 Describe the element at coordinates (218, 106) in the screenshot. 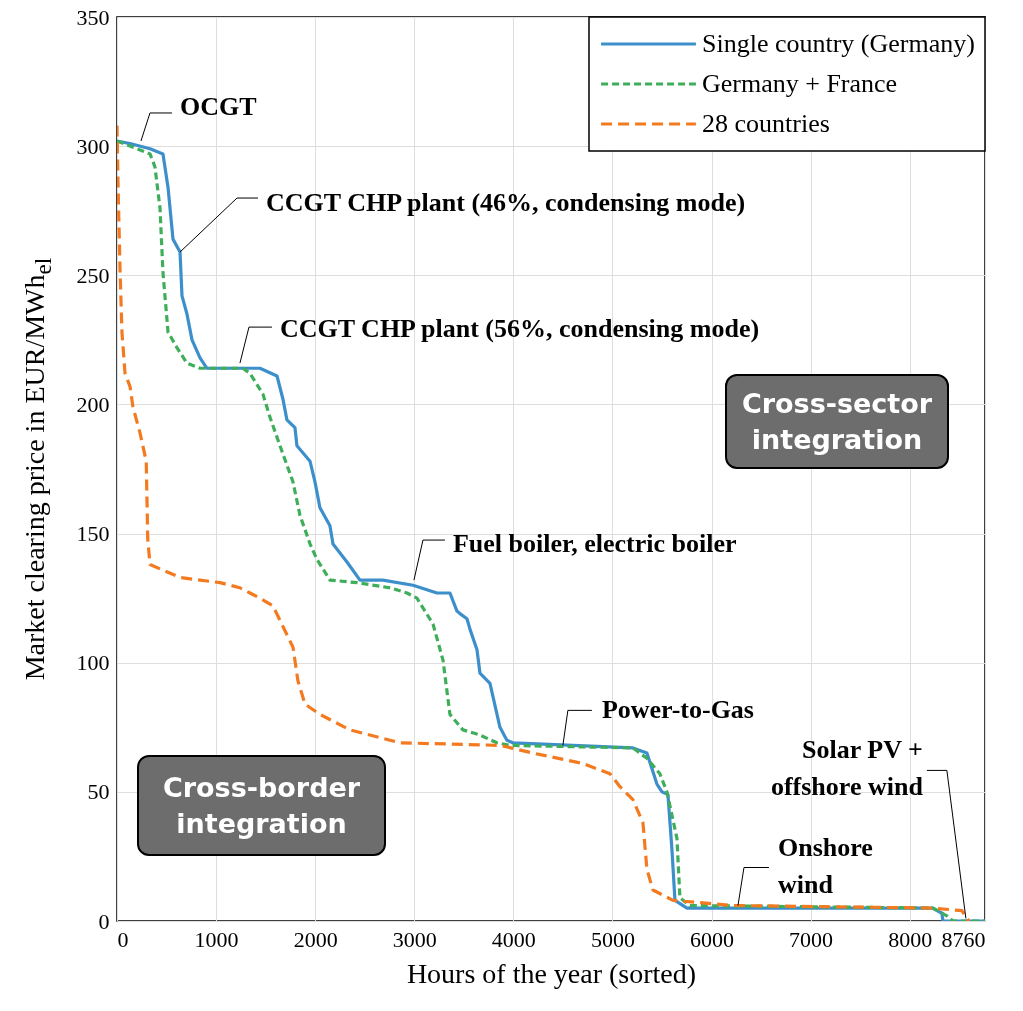

I see `annotation: OCGT` at that location.